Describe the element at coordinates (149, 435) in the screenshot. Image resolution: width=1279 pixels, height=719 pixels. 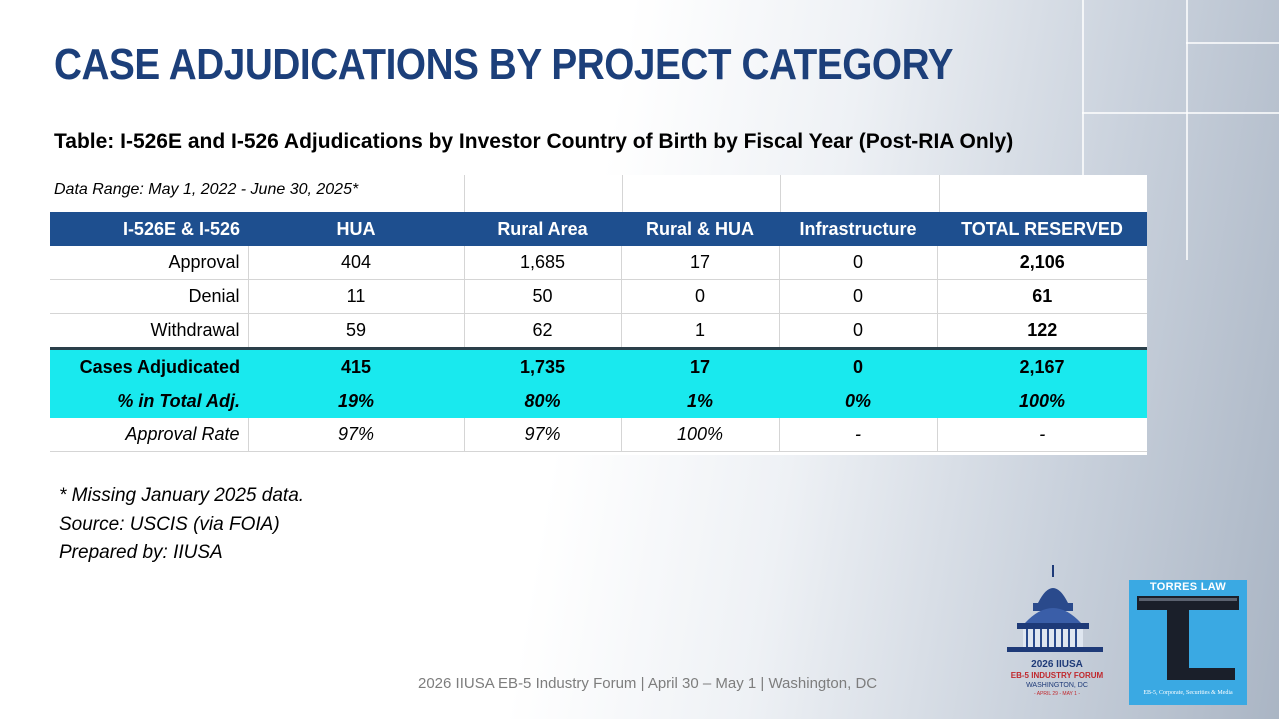
I see `row-label: Approval Rate` at that location.